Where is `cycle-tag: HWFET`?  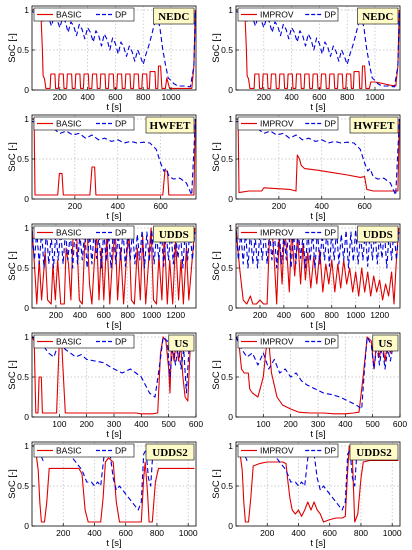 cycle-tag: HWFET is located at coordinates (170, 125).